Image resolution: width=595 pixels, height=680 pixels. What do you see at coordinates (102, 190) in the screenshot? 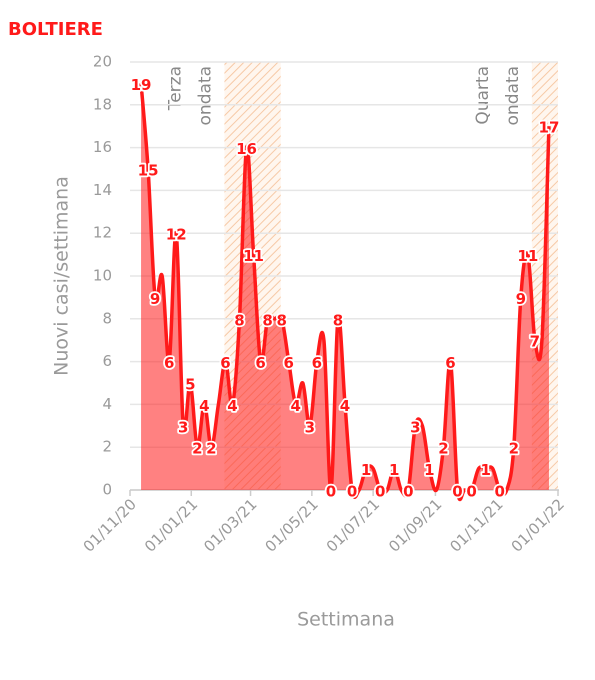
I see `y-tick-label: 14` at bounding box center [102, 190].